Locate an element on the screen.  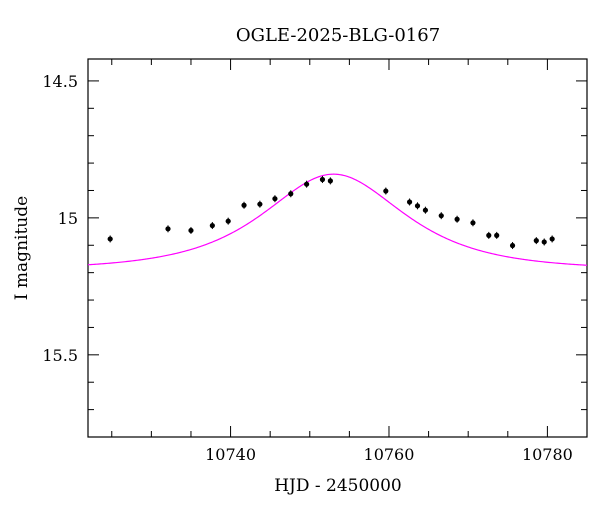
x-axis-label: HJD - 2450000 is located at coordinates (338, 486).